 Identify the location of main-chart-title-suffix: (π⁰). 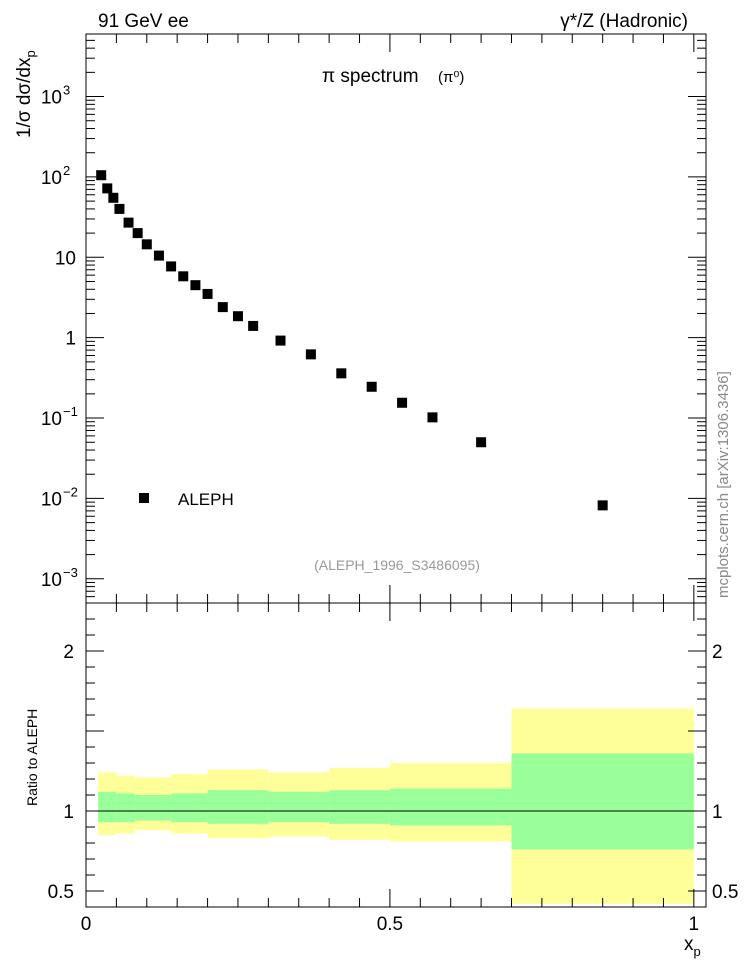
(451, 77).